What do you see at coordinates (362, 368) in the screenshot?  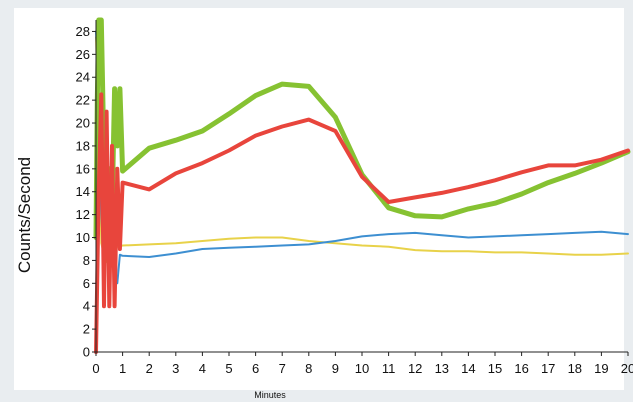 I see `x-tick-label: 10` at bounding box center [362, 368].